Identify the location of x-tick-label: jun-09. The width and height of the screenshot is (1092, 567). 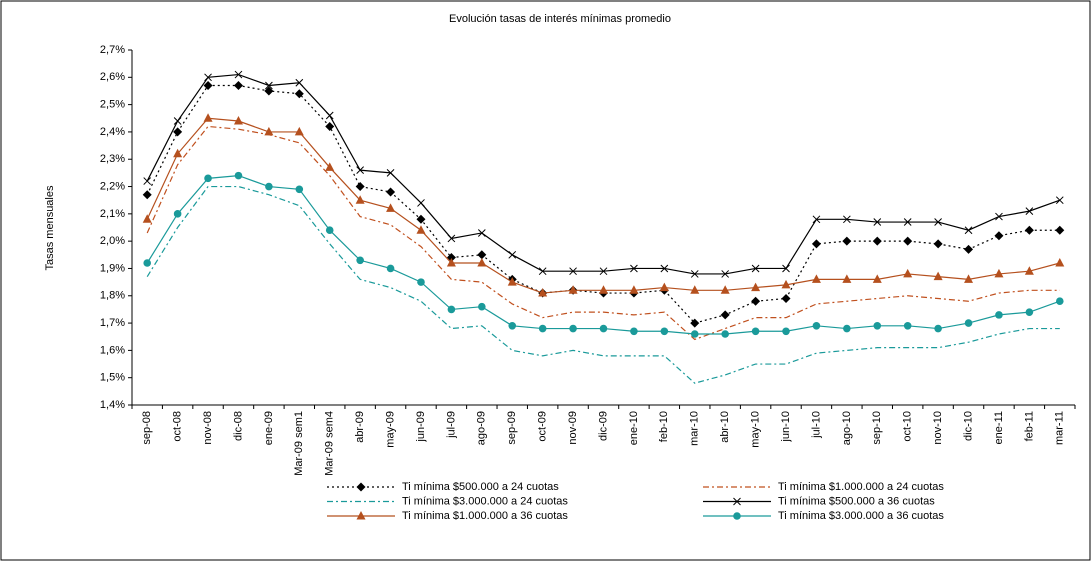
(421, 427).